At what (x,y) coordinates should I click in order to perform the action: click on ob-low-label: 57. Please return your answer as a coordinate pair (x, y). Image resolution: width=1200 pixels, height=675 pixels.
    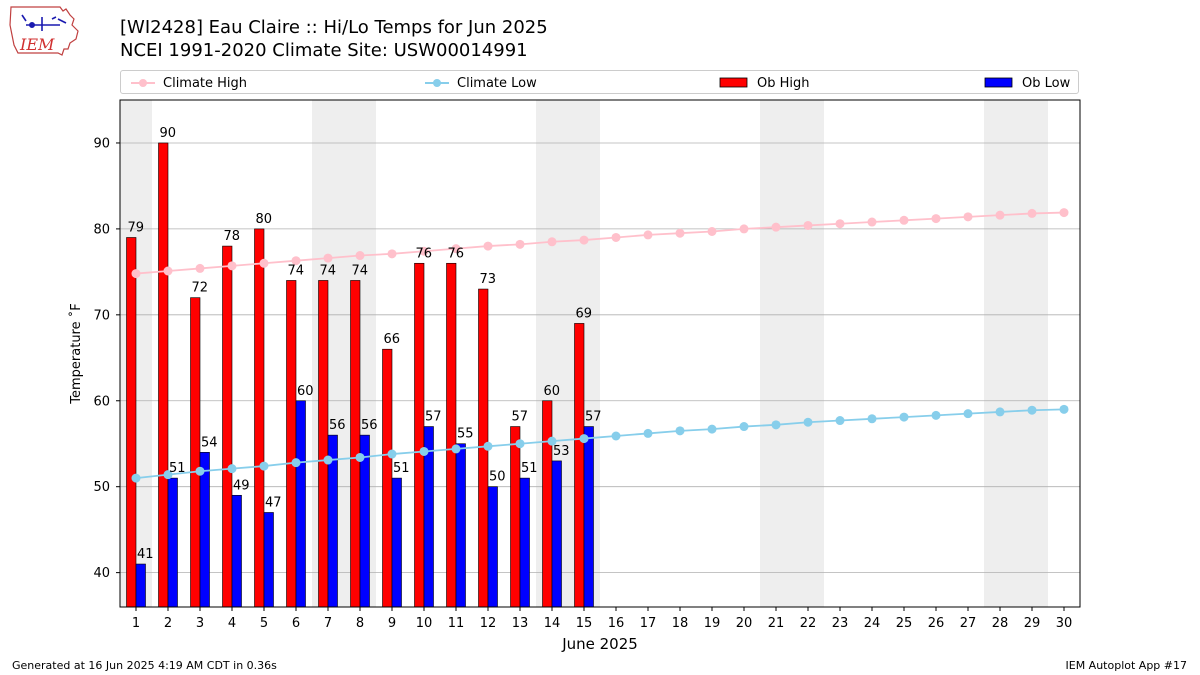
    Looking at the image, I should click on (593, 417).